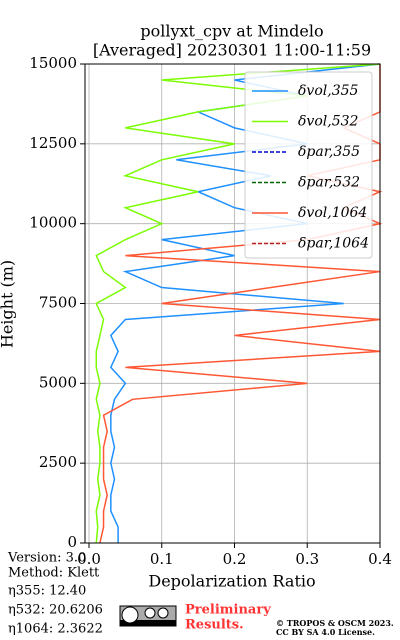 The width and height of the screenshot is (400, 640). Describe the element at coordinates (232, 50) in the screenshot. I see `chart-subtitle: [Averaged] 20230301 11:00-11:59` at that location.